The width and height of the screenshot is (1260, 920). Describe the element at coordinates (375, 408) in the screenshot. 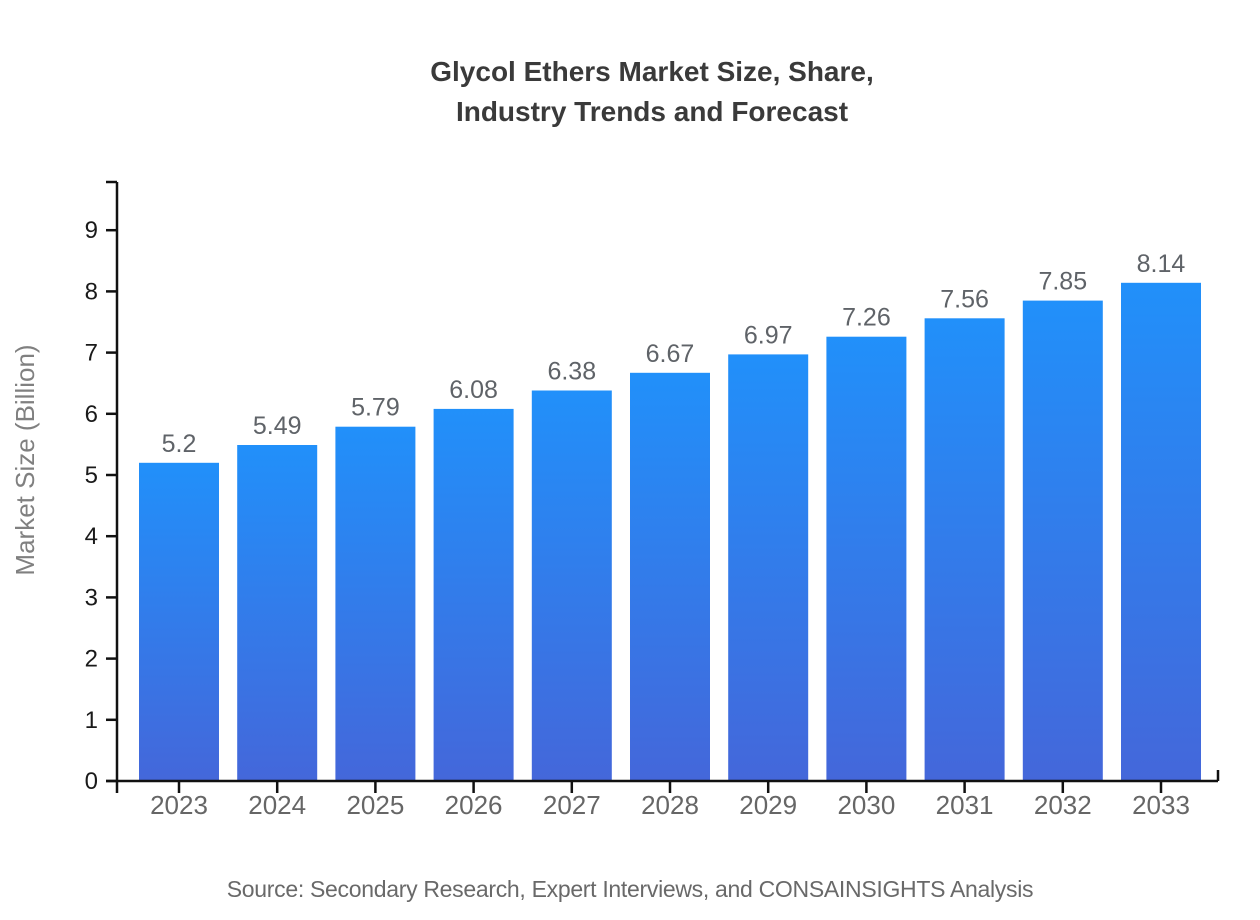

I see `bar-value-label: 5.79` at that location.